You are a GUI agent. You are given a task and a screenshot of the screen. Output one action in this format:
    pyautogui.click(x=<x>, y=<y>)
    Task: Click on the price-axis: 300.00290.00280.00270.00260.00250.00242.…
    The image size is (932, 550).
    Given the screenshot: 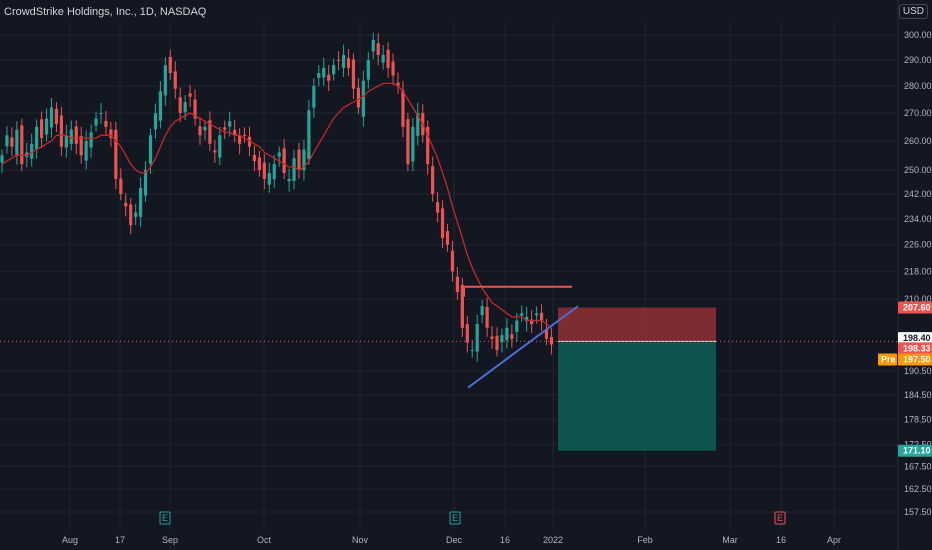 What is the action you would take?
    pyautogui.click(x=905, y=275)
    